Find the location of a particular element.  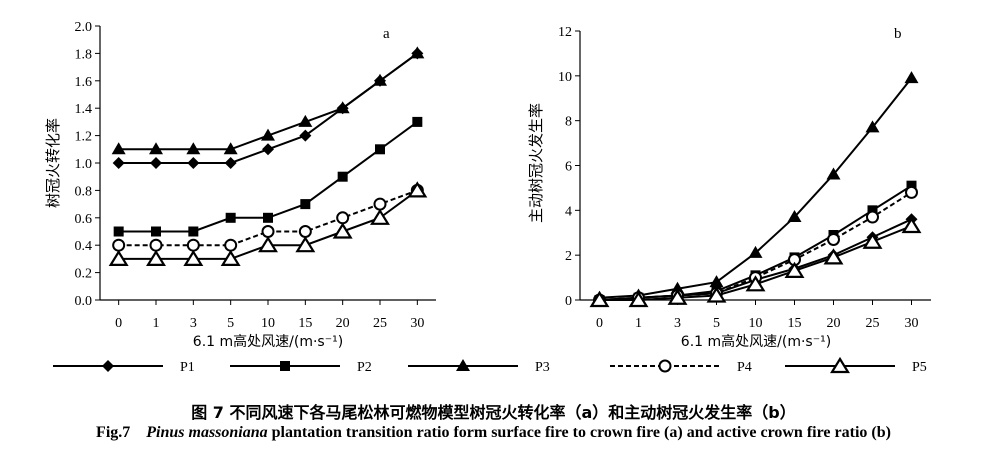

y-axis-title: 主动树冠火发生率 is located at coordinates (536, 163).